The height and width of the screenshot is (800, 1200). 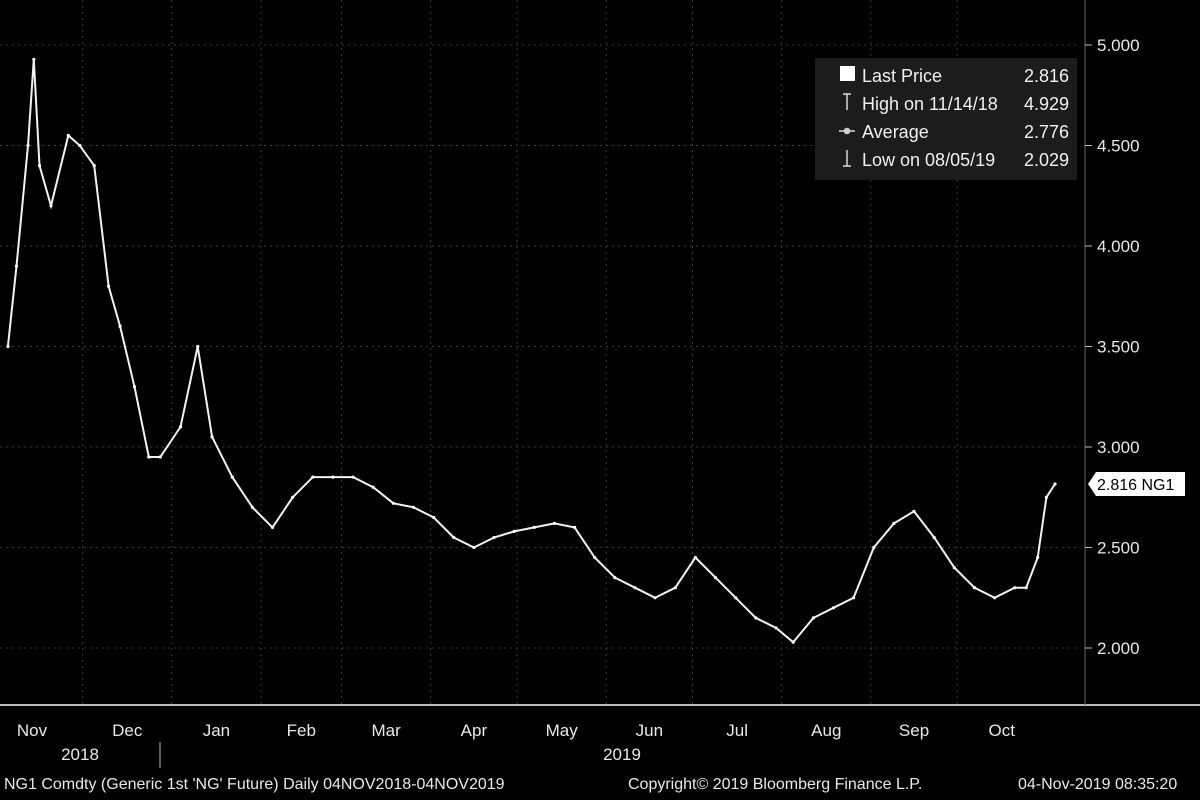 I want to click on y-tick-label: 2.500, so click(x=1118, y=548).